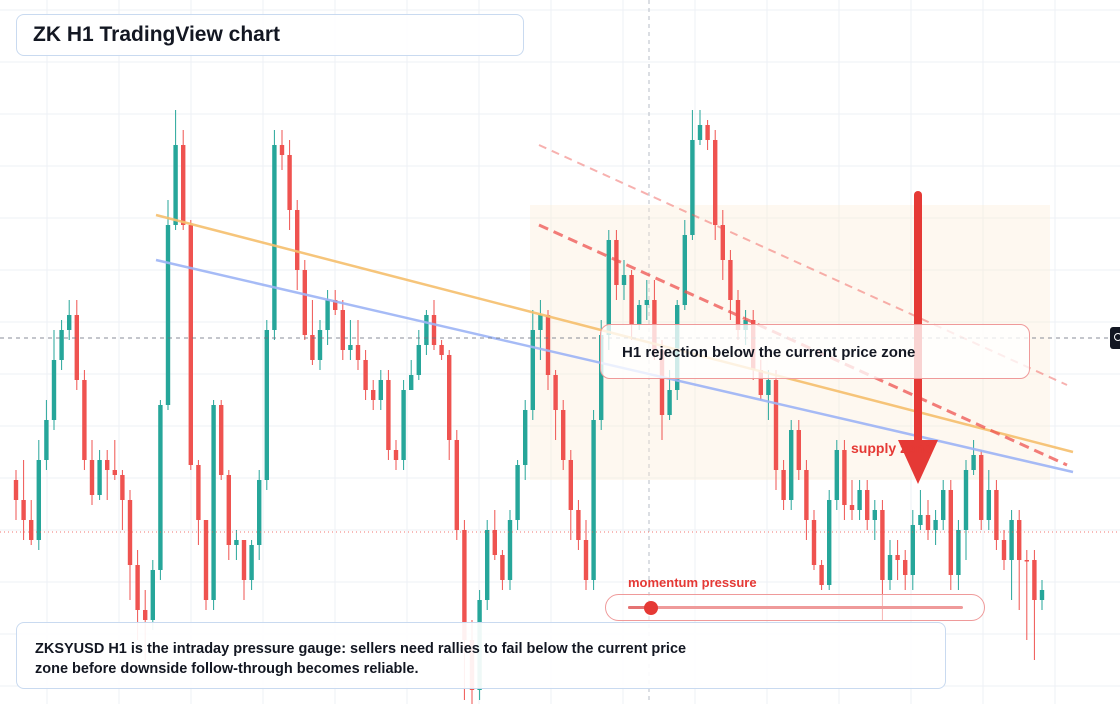 This screenshot has height=704, width=1120. I want to click on momentum-gauge-track, so click(795, 607).